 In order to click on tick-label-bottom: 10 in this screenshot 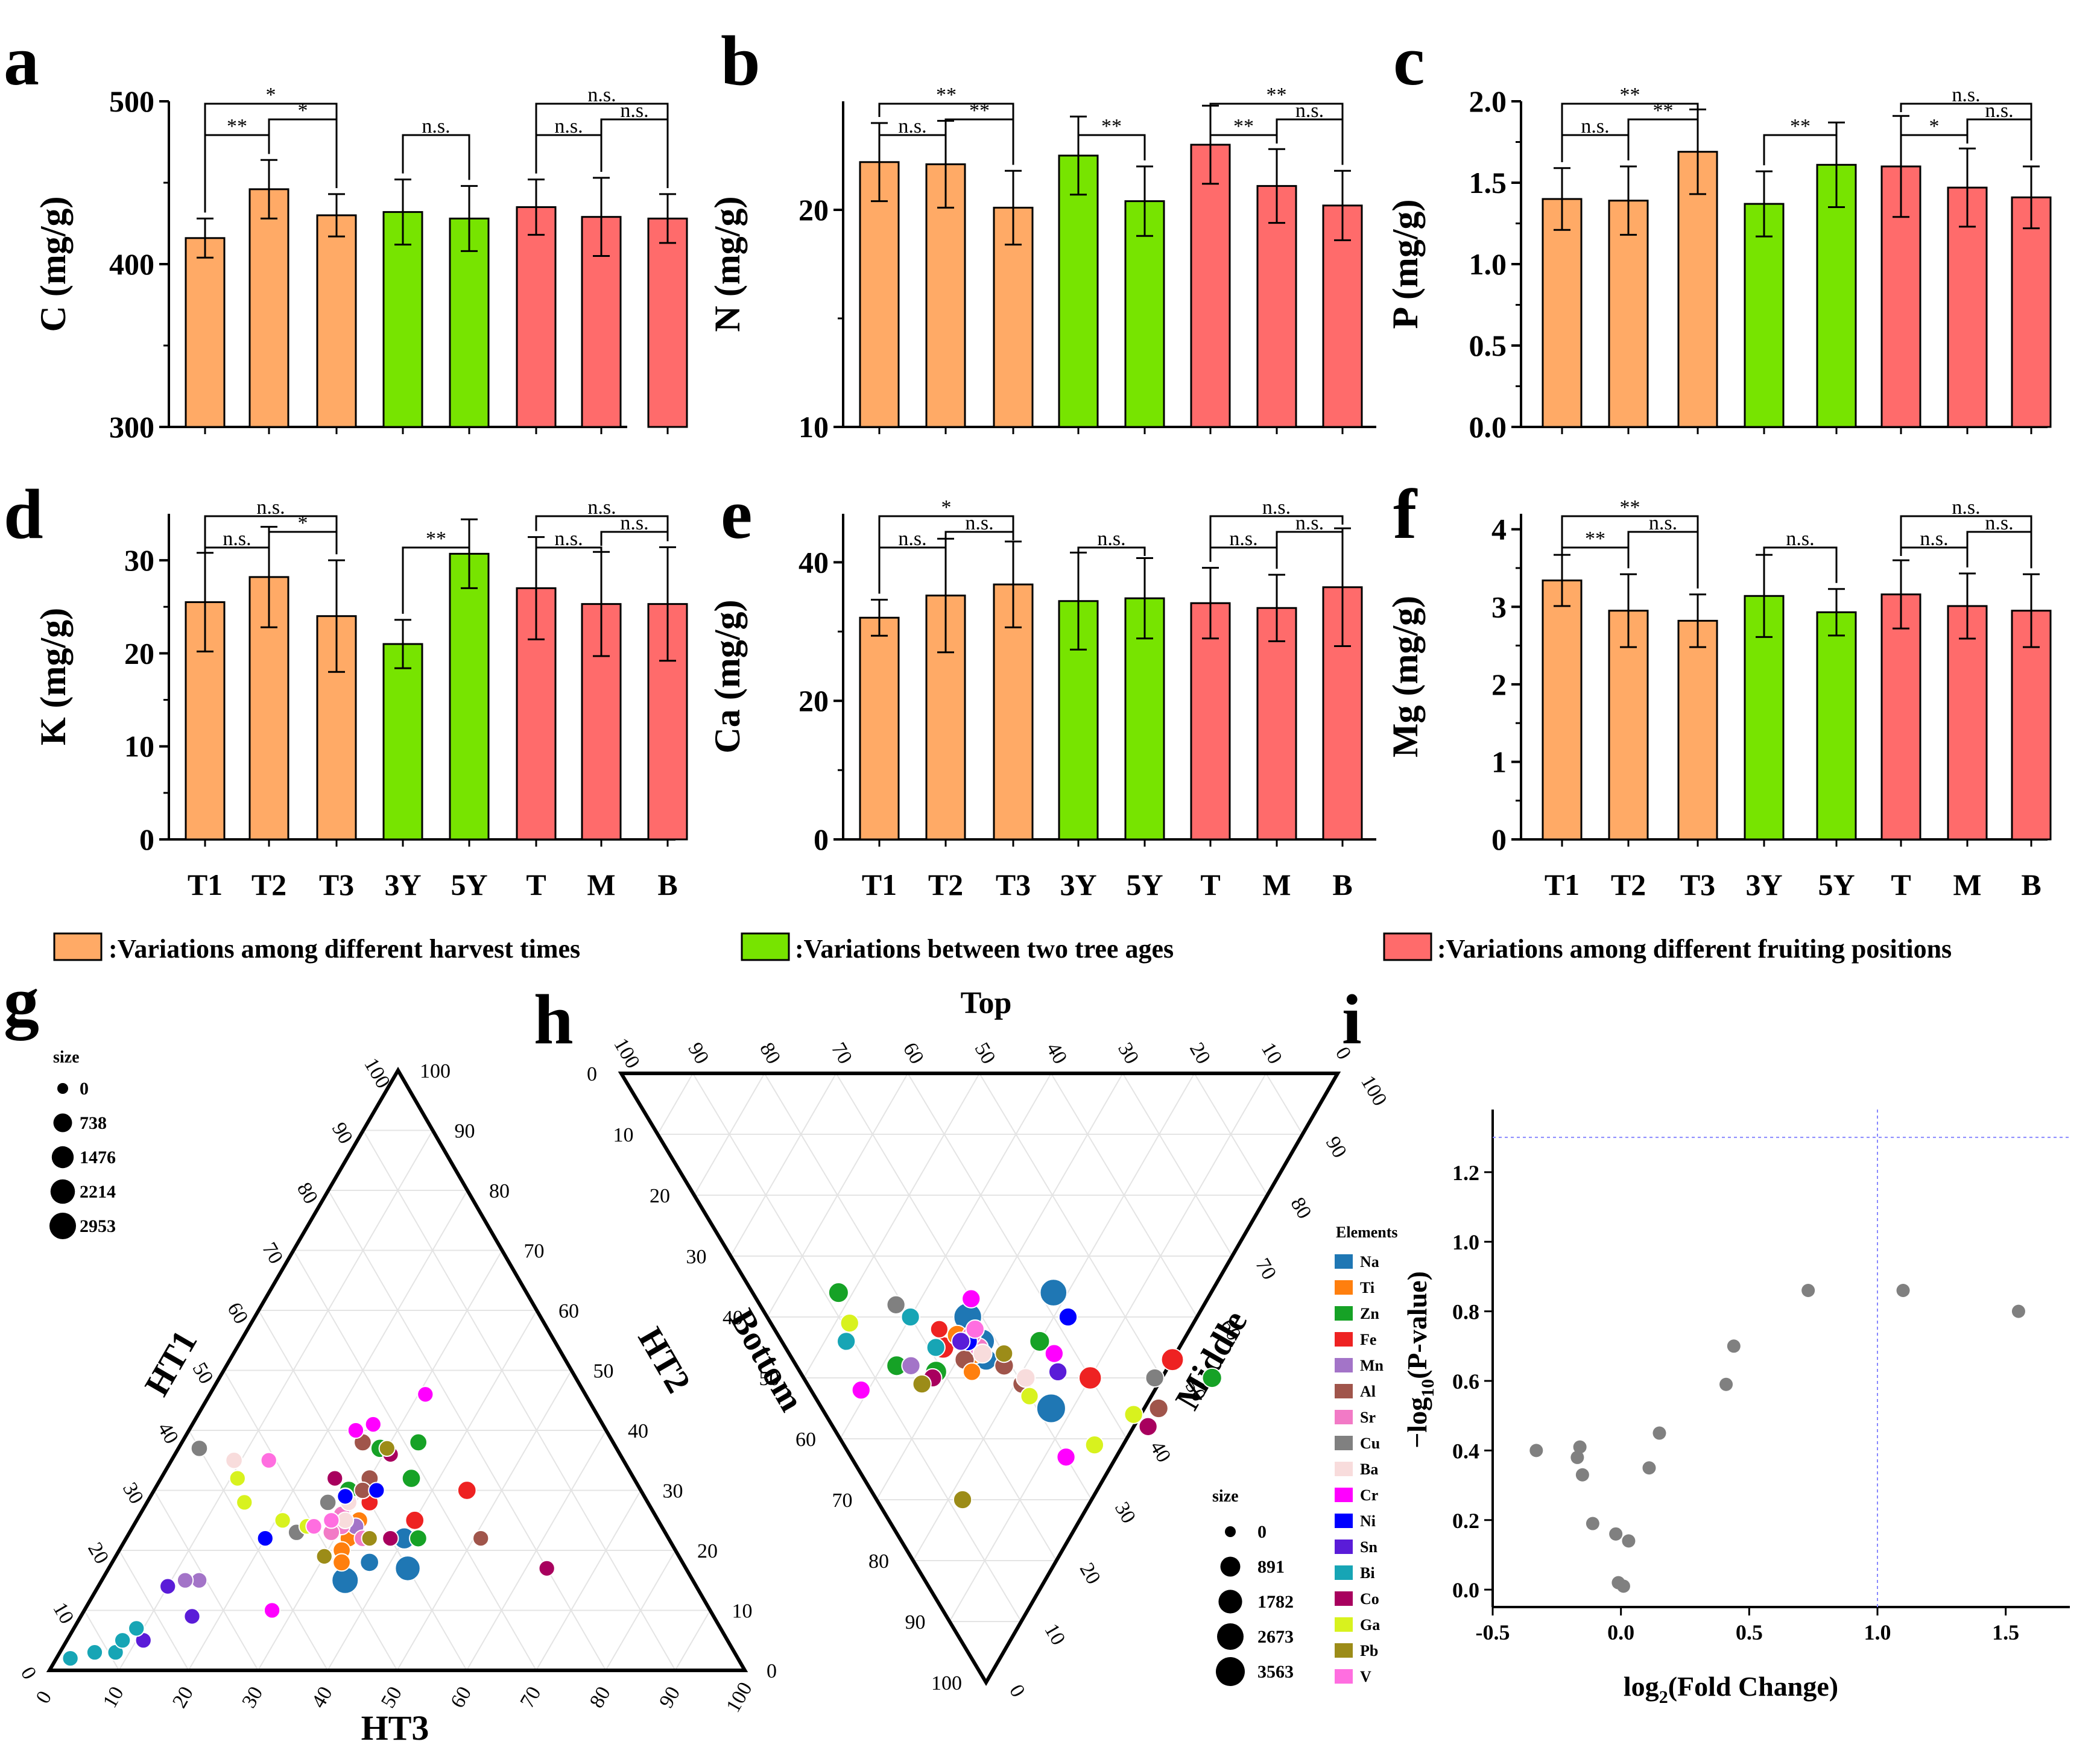, I will do `click(623, 1135)`.